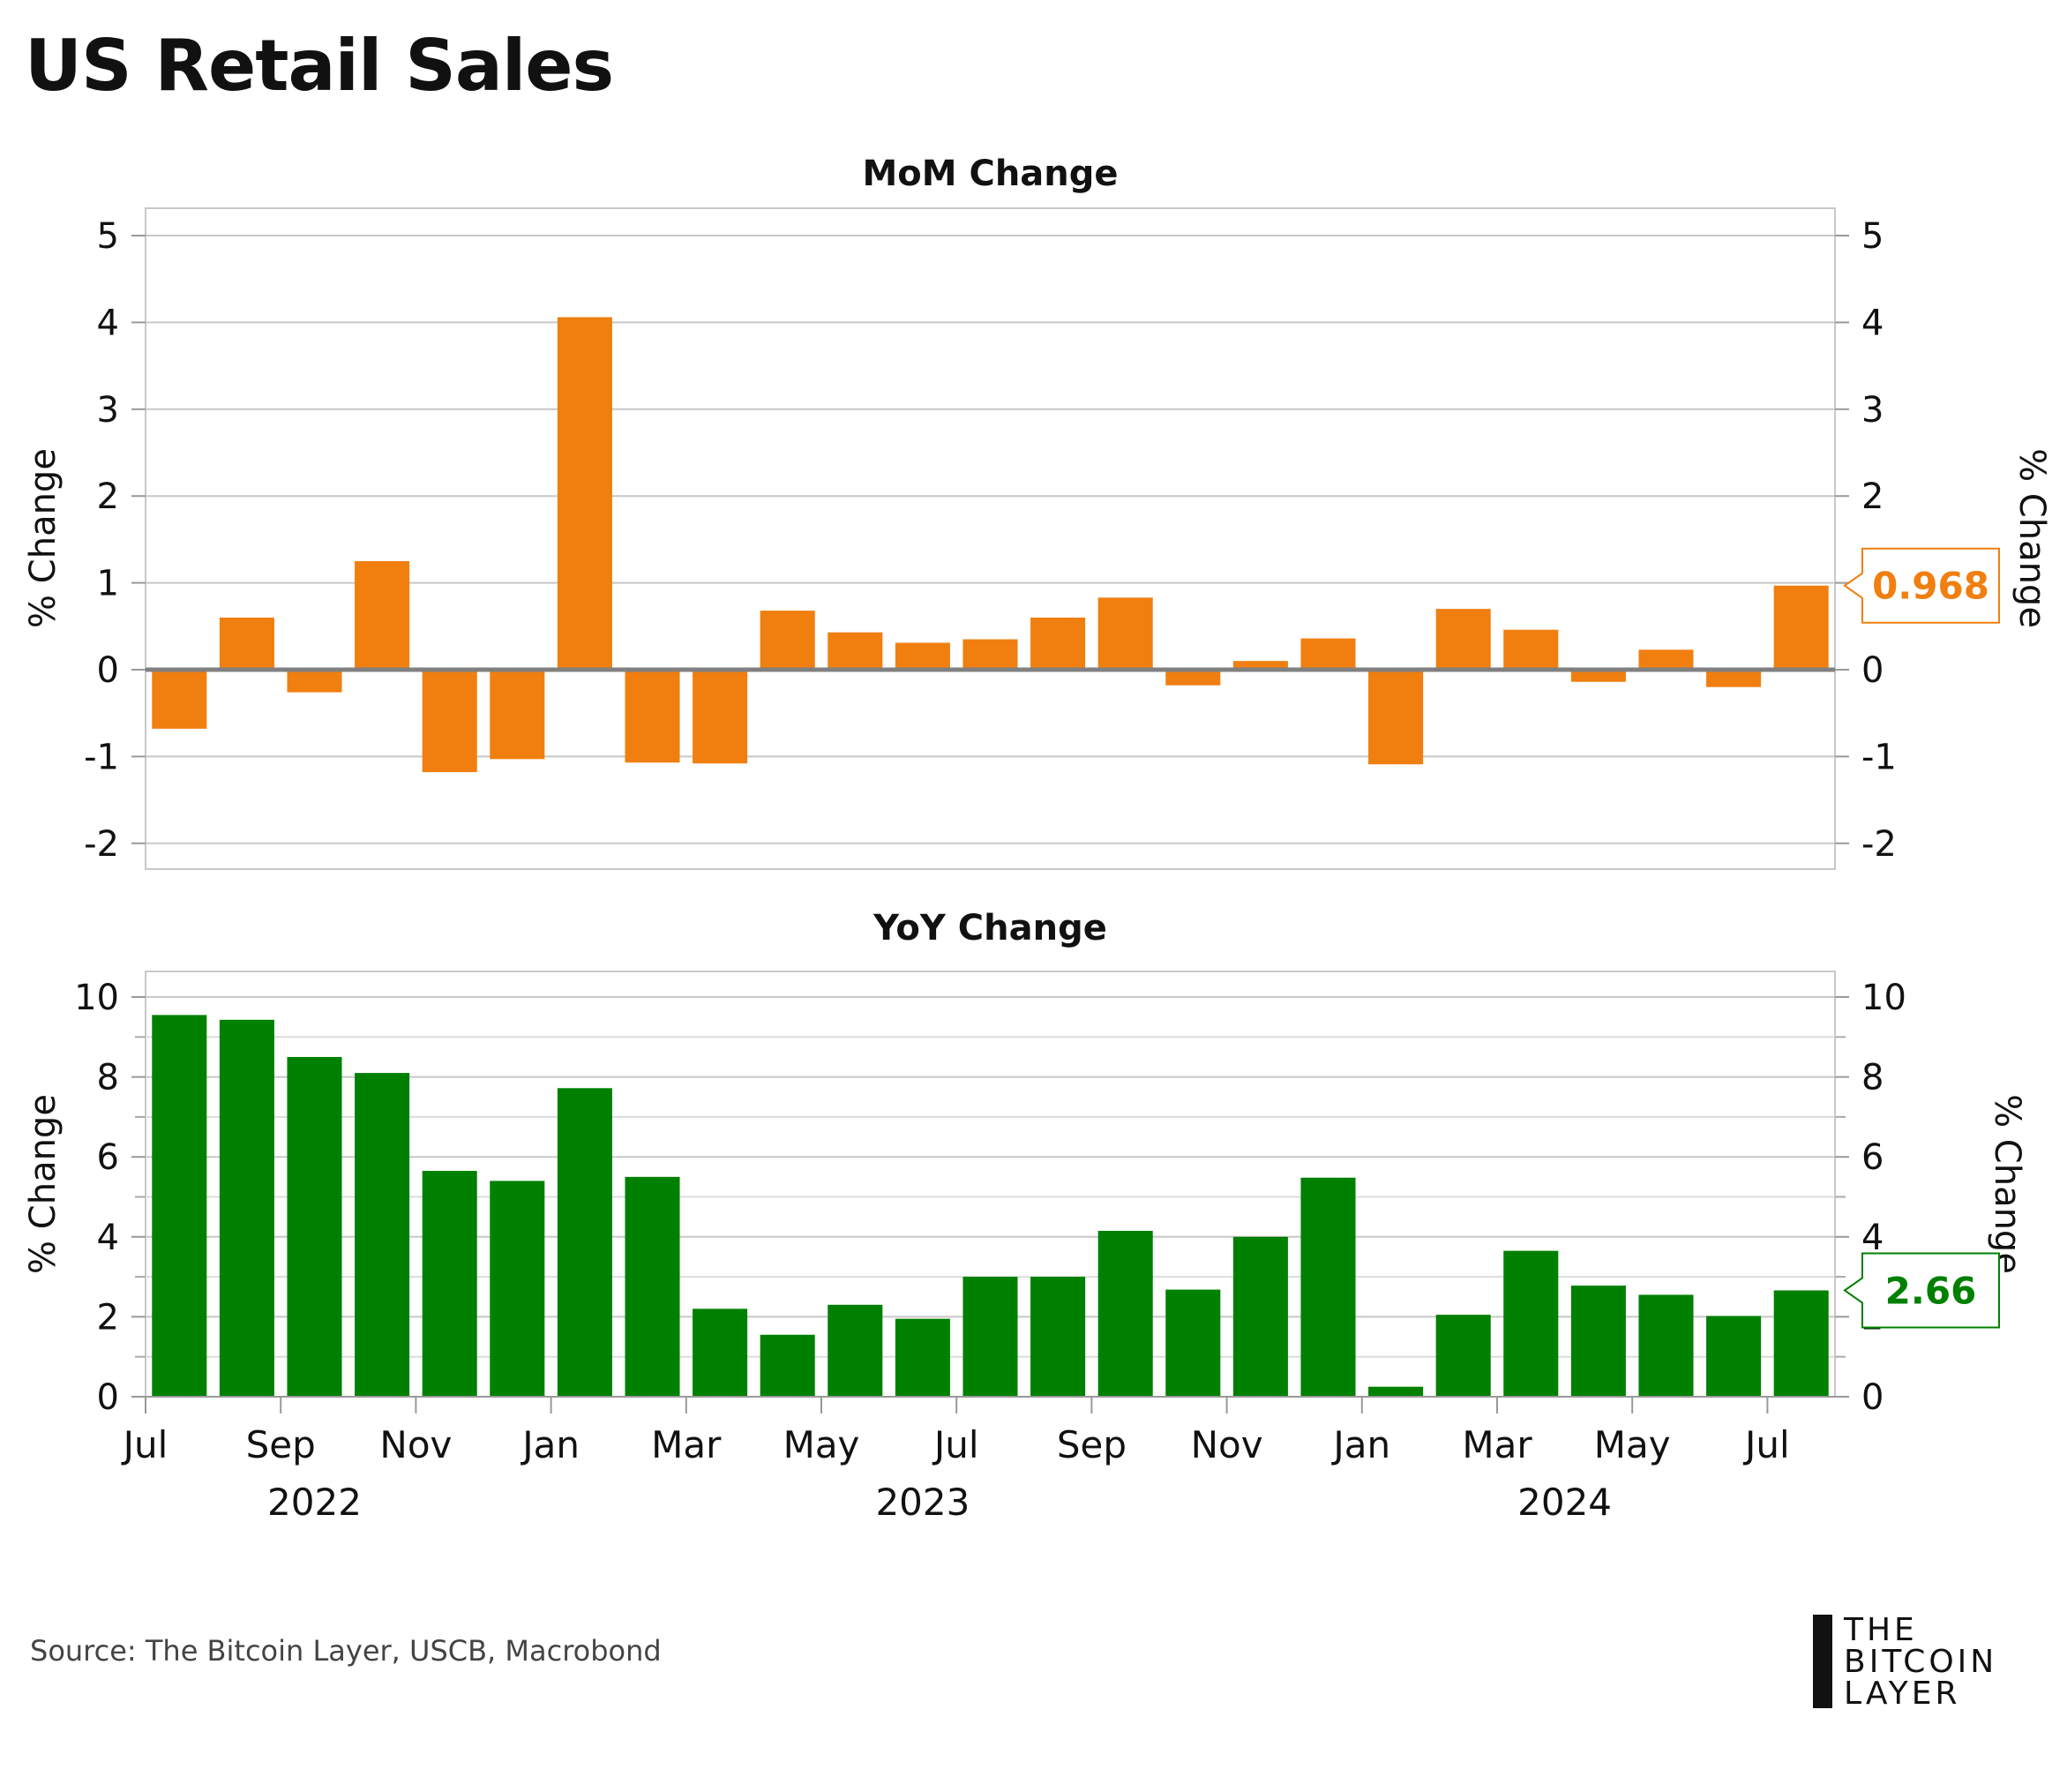 The width and height of the screenshot is (2067, 1792). I want to click on mom-ytick-label-left: 0, so click(108, 670).